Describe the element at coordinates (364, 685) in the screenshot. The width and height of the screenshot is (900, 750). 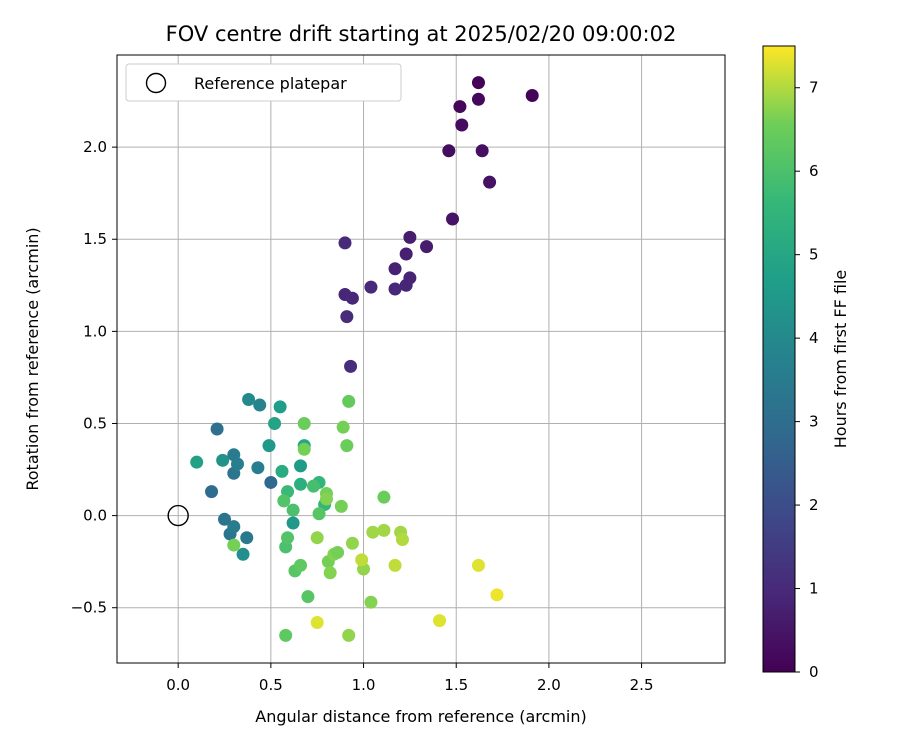
I see `x-tick-label: 1.0` at that location.